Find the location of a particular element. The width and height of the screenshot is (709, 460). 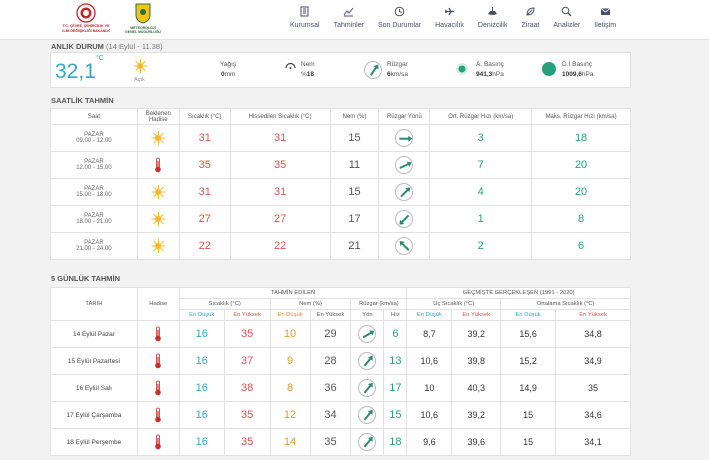

col-avg-hi: En Yüksek is located at coordinates (593, 315).